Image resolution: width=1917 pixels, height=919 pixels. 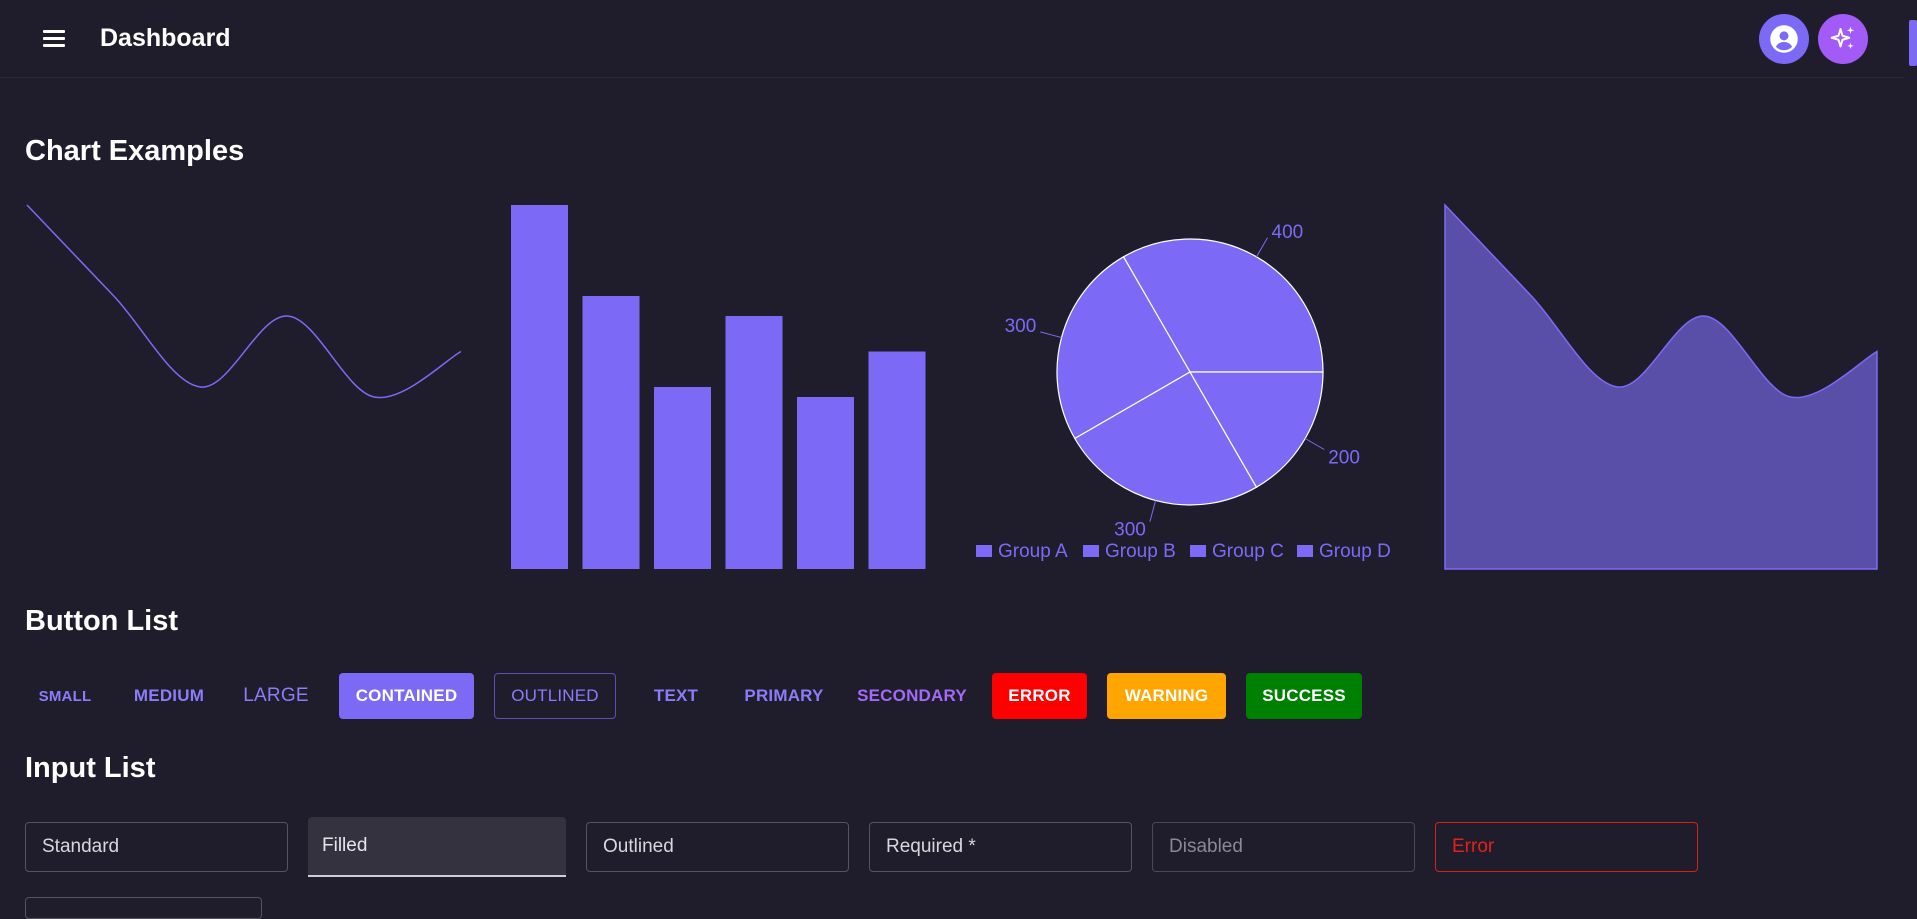 What do you see at coordinates (1913, 43) in the screenshot?
I see `scrollbar-thumb` at bounding box center [1913, 43].